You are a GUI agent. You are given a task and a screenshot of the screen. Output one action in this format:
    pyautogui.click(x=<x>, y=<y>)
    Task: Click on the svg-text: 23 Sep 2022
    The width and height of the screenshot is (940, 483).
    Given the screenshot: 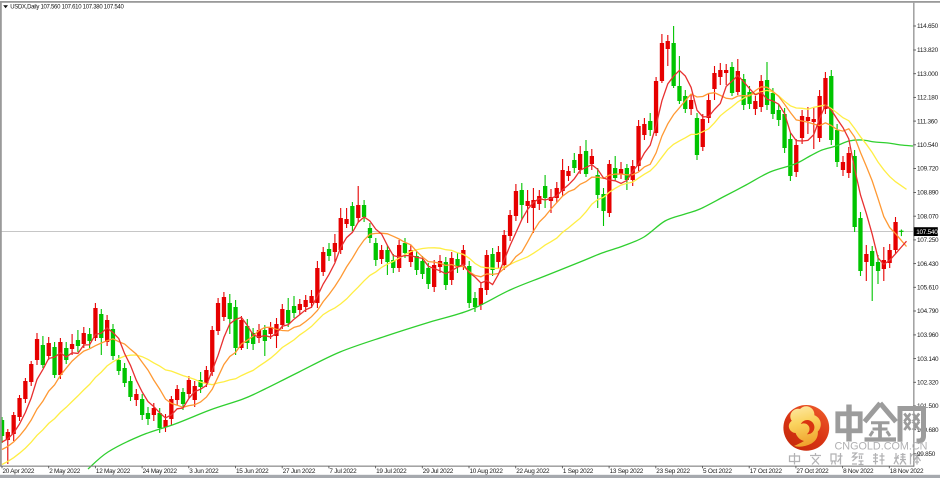 What is the action you would take?
    pyautogui.click(x=673, y=471)
    